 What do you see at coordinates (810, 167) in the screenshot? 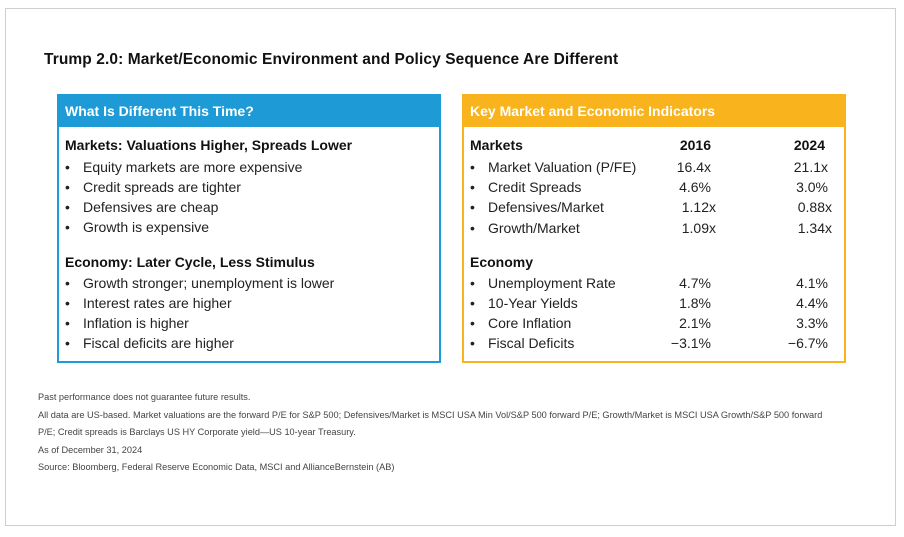
I see `value-2024: 21.1x` at bounding box center [810, 167].